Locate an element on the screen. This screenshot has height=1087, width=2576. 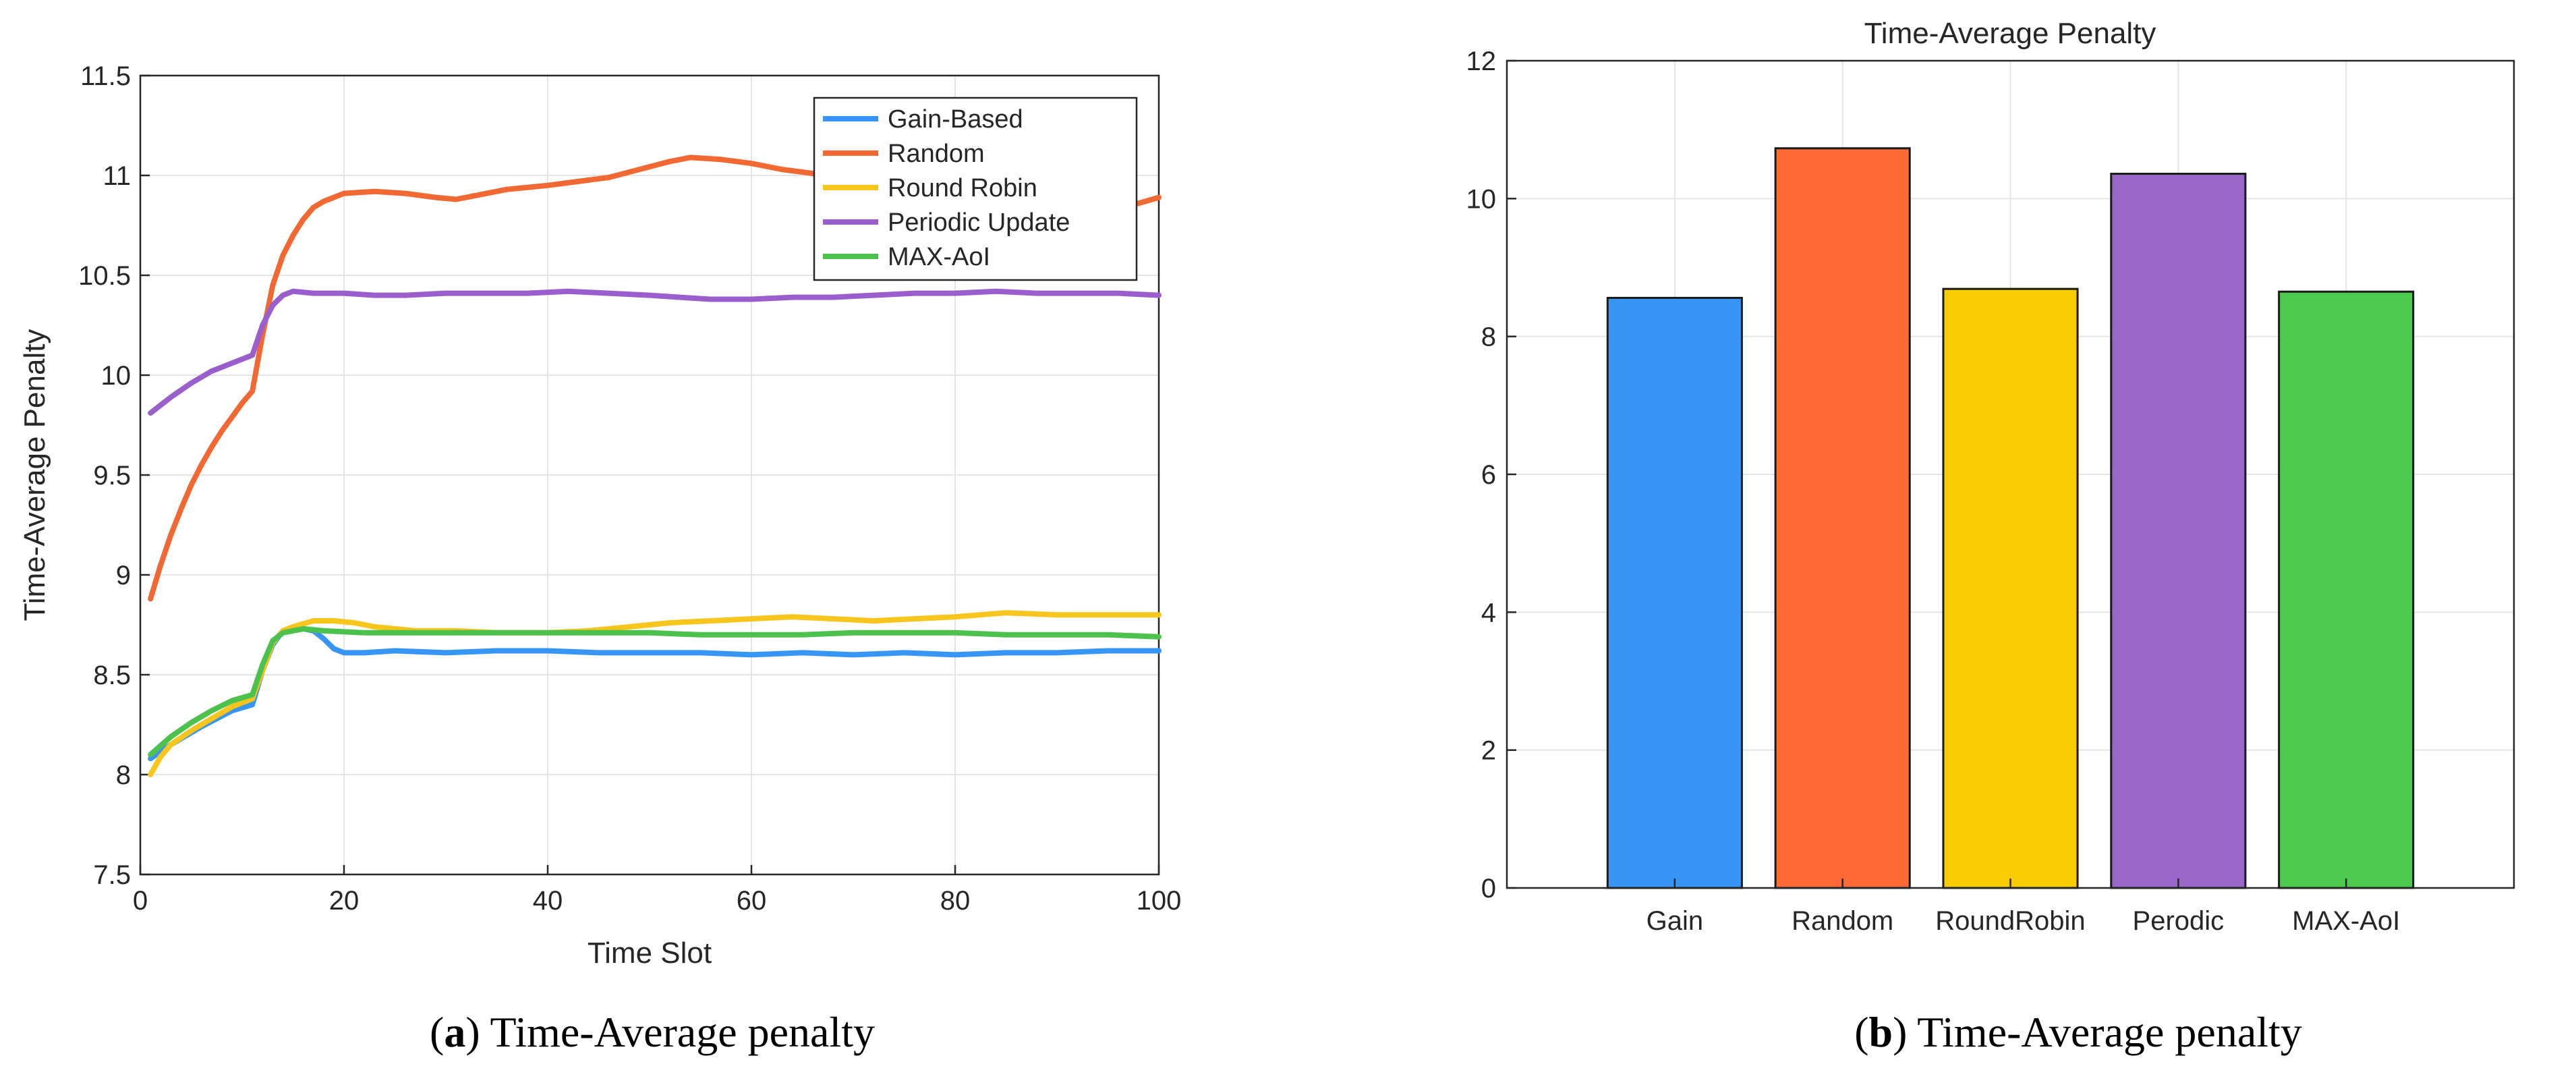
legend-label-round-robin: Round Robin is located at coordinates (962, 188).